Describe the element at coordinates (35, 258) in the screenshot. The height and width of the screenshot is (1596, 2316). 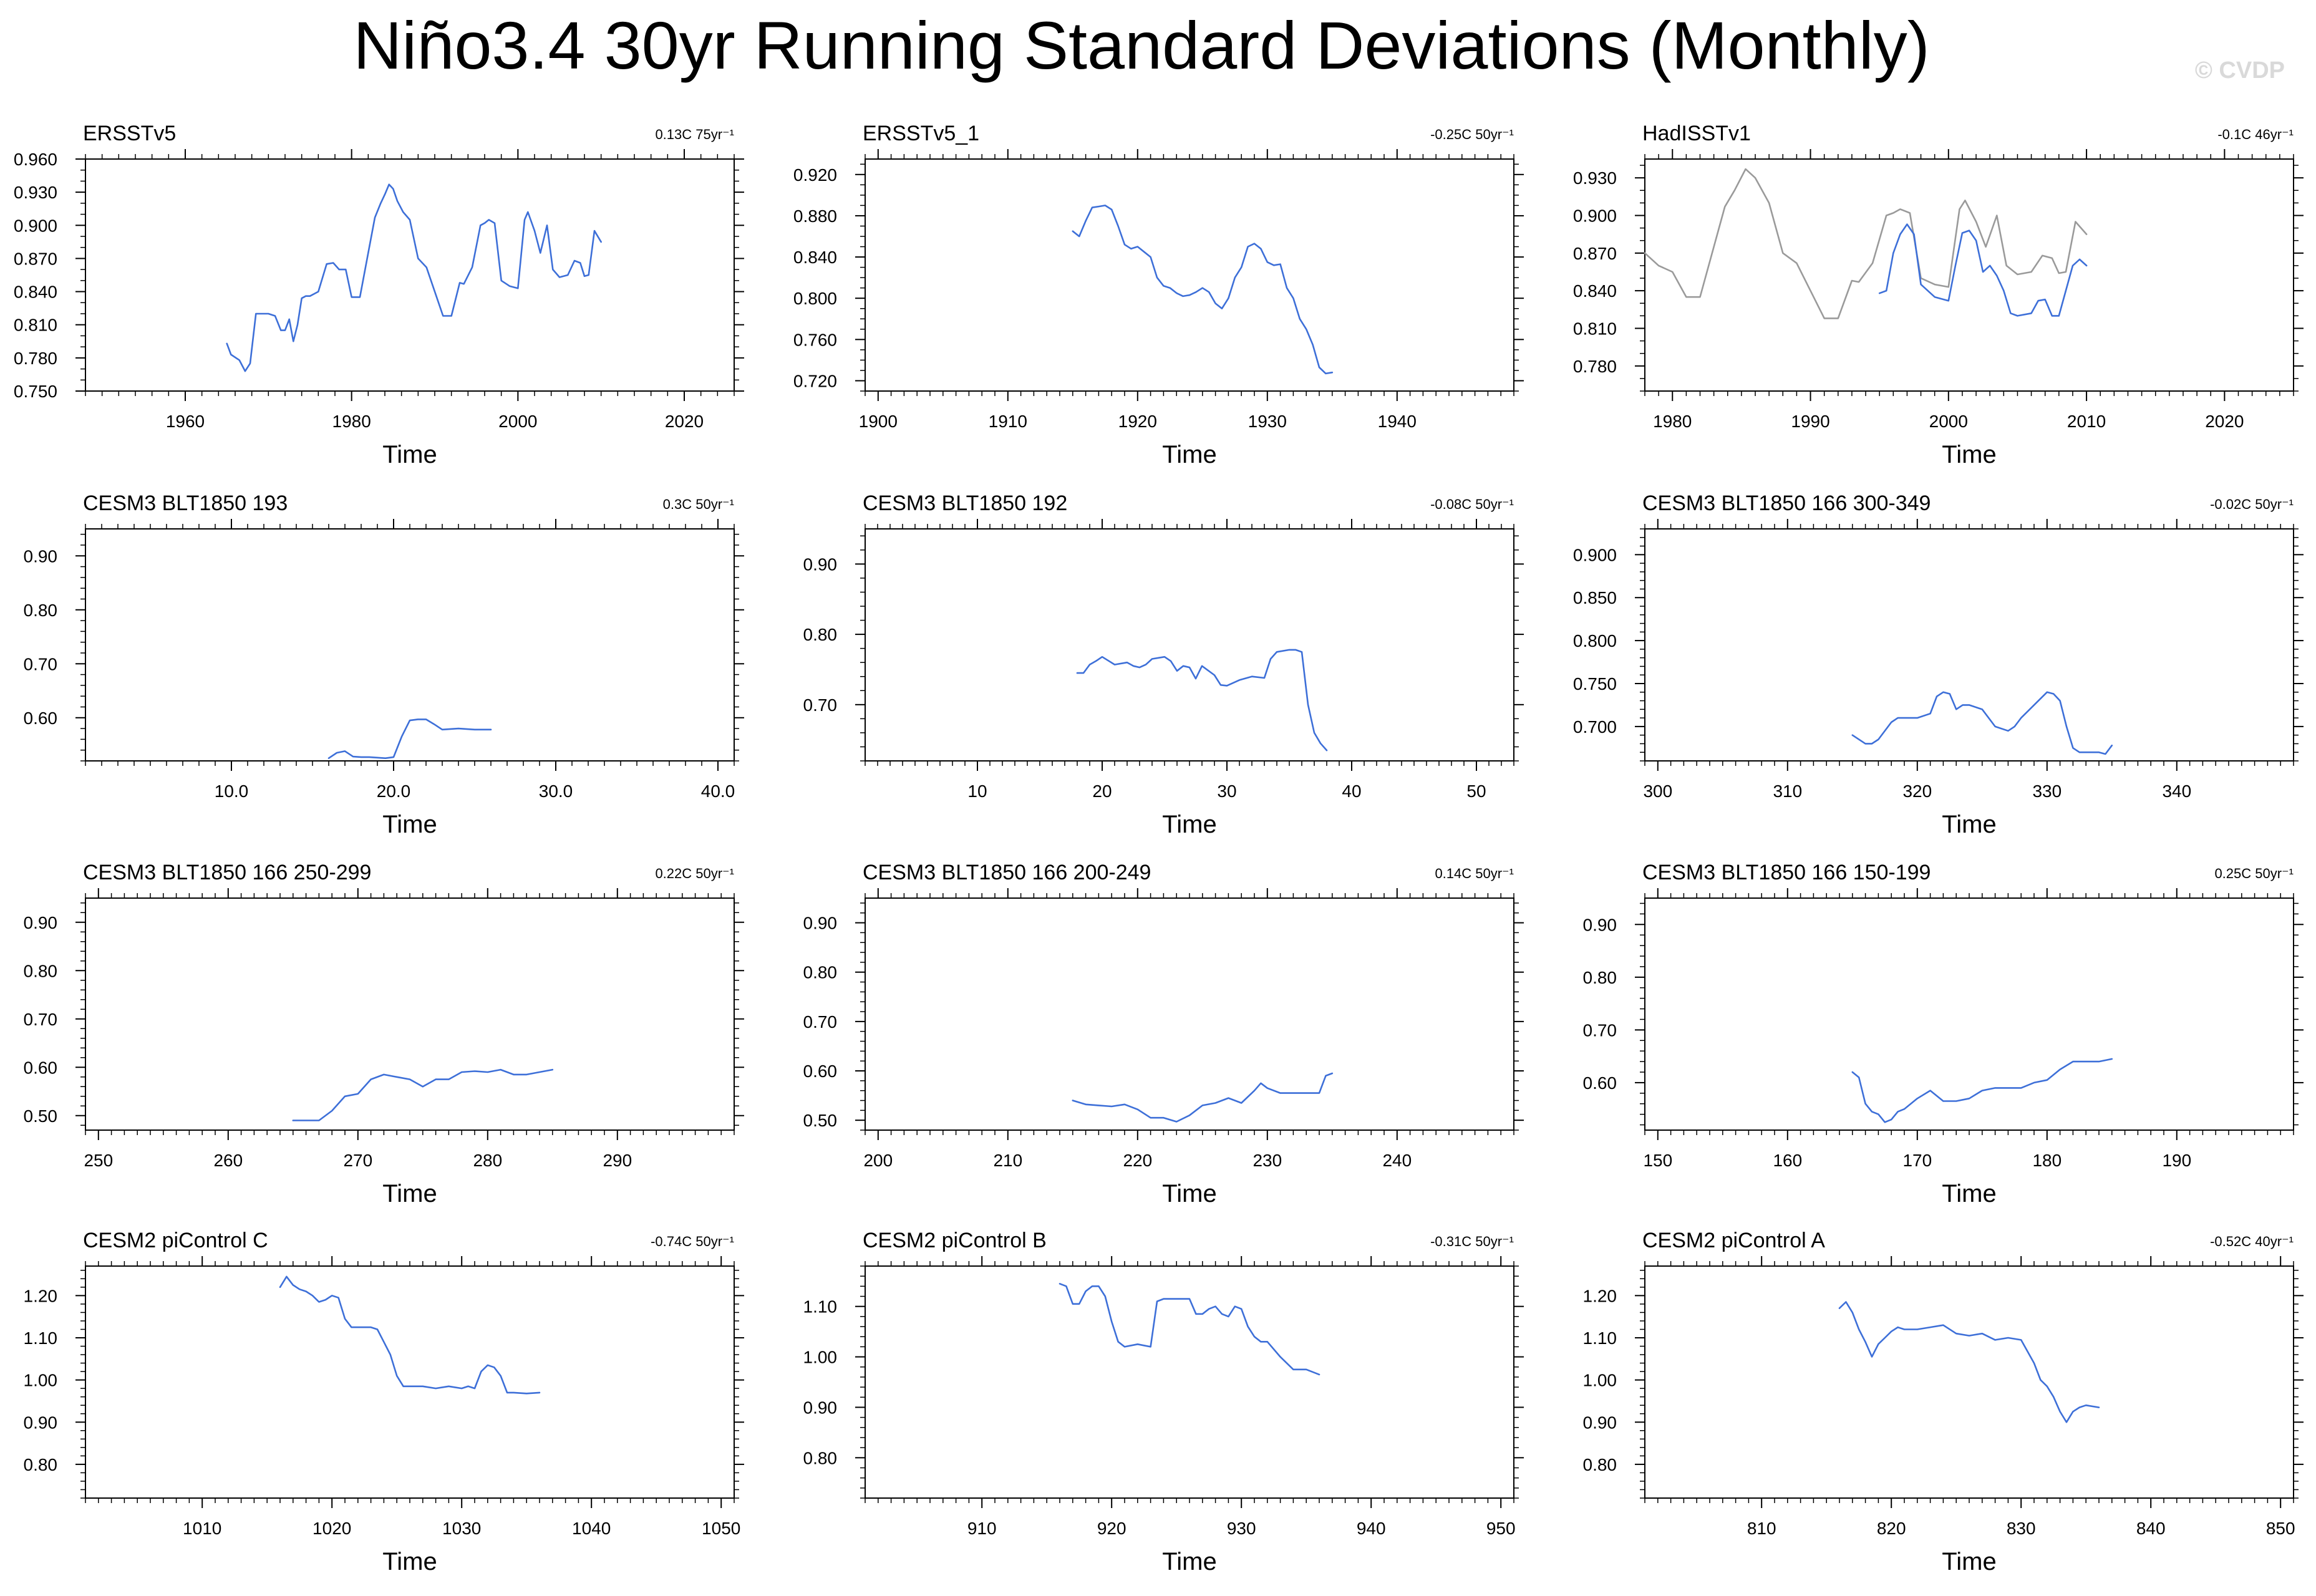
I see `y-tick-label: 0.870` at that location.